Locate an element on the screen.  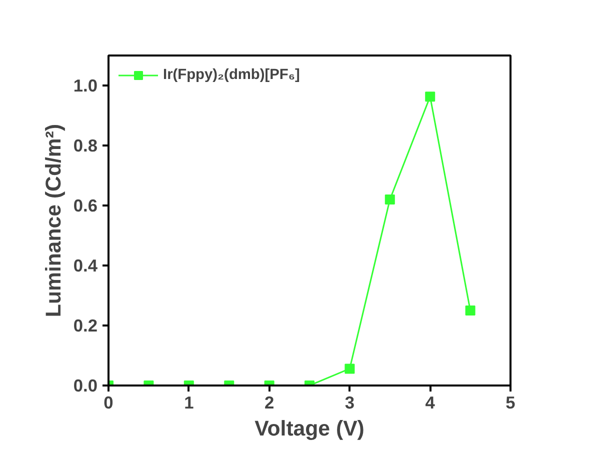
x-tick-label: 5 is located at coordinates (511, 402).